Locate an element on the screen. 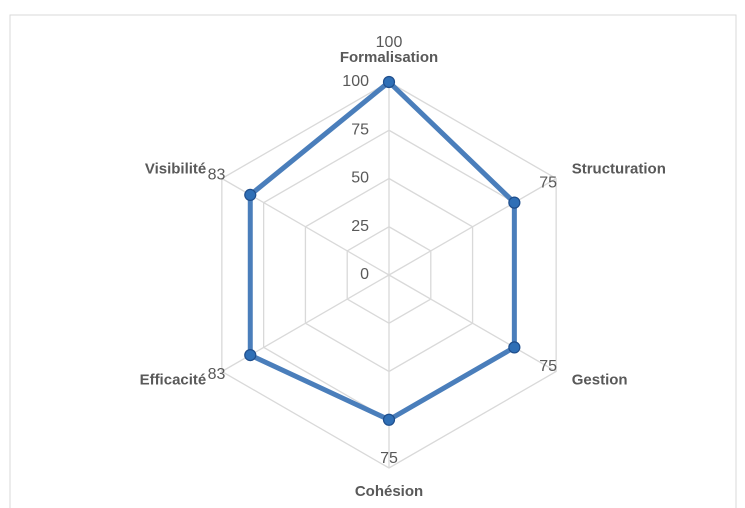 The height and width of the screenshot is (508, 745). tick-label: 100 is located at coordinates (355, 81).